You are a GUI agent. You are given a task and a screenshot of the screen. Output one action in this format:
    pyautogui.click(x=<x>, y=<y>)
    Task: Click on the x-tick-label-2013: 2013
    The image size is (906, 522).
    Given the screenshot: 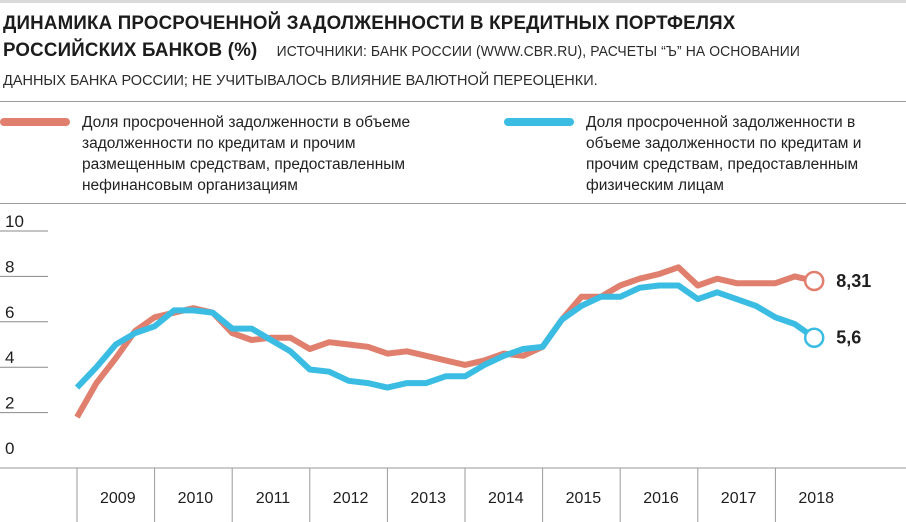 What is the action you would take?
    pyautogui.click(x=428, y=498)
    